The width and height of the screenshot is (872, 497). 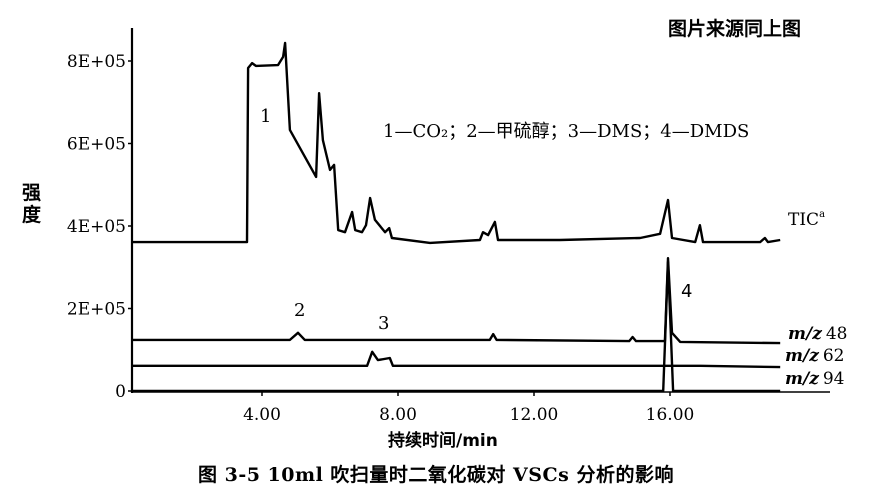 I want to click on x-axis-label: 持续时间/min, so click(x=443, y=440).